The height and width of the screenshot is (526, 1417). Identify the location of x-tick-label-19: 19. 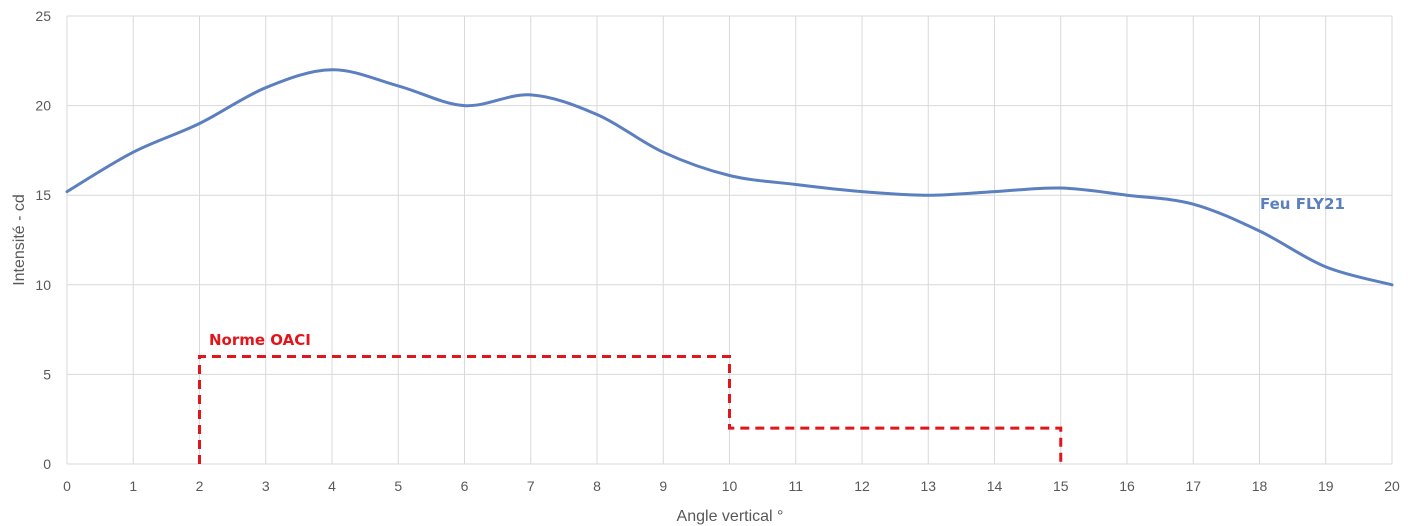
(1326, 486).